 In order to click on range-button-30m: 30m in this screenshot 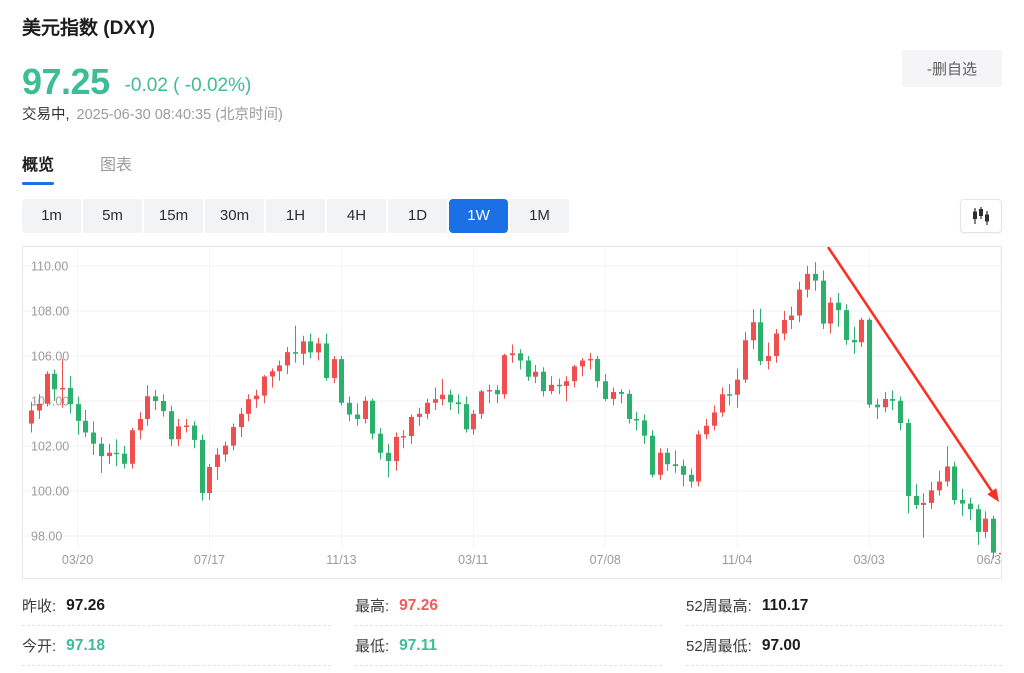, I will do `click(234, 216)`.